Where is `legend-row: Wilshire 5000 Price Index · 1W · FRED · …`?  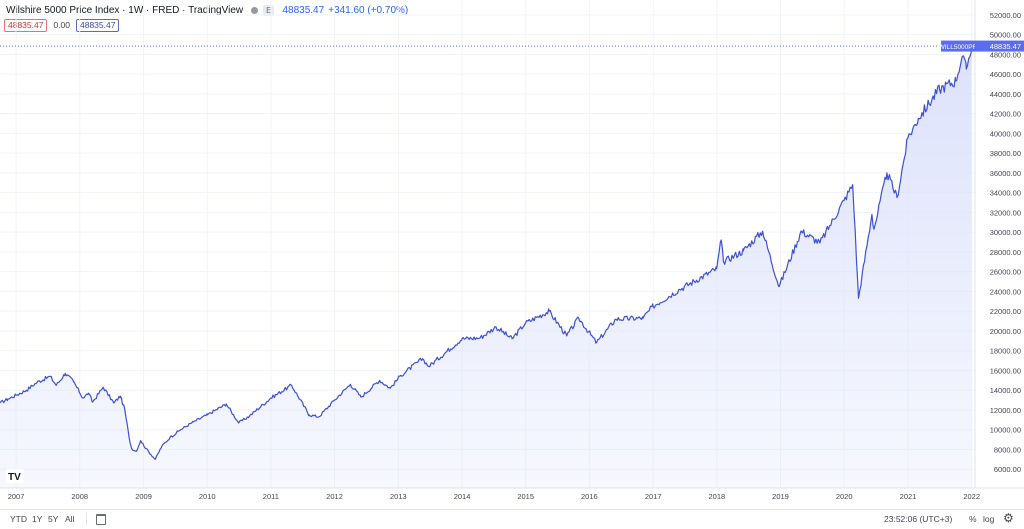
legend-row: Wilshire 5000 Price Index · 1W · FRED · … is located at coordinates (207, 10).